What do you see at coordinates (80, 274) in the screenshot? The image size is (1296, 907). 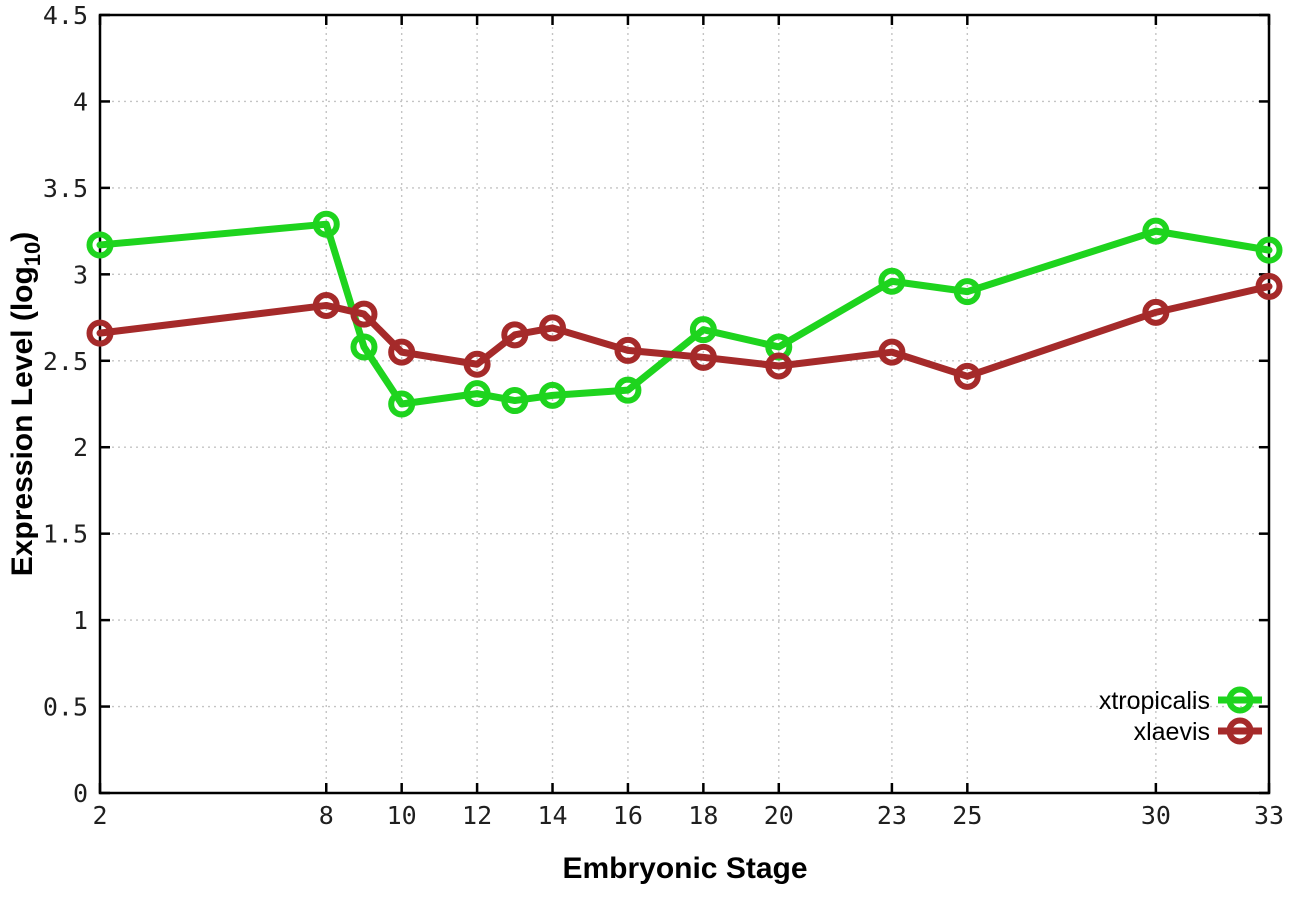 I see `y-axis-tick-label: 3` at bounding box center [80, 274].